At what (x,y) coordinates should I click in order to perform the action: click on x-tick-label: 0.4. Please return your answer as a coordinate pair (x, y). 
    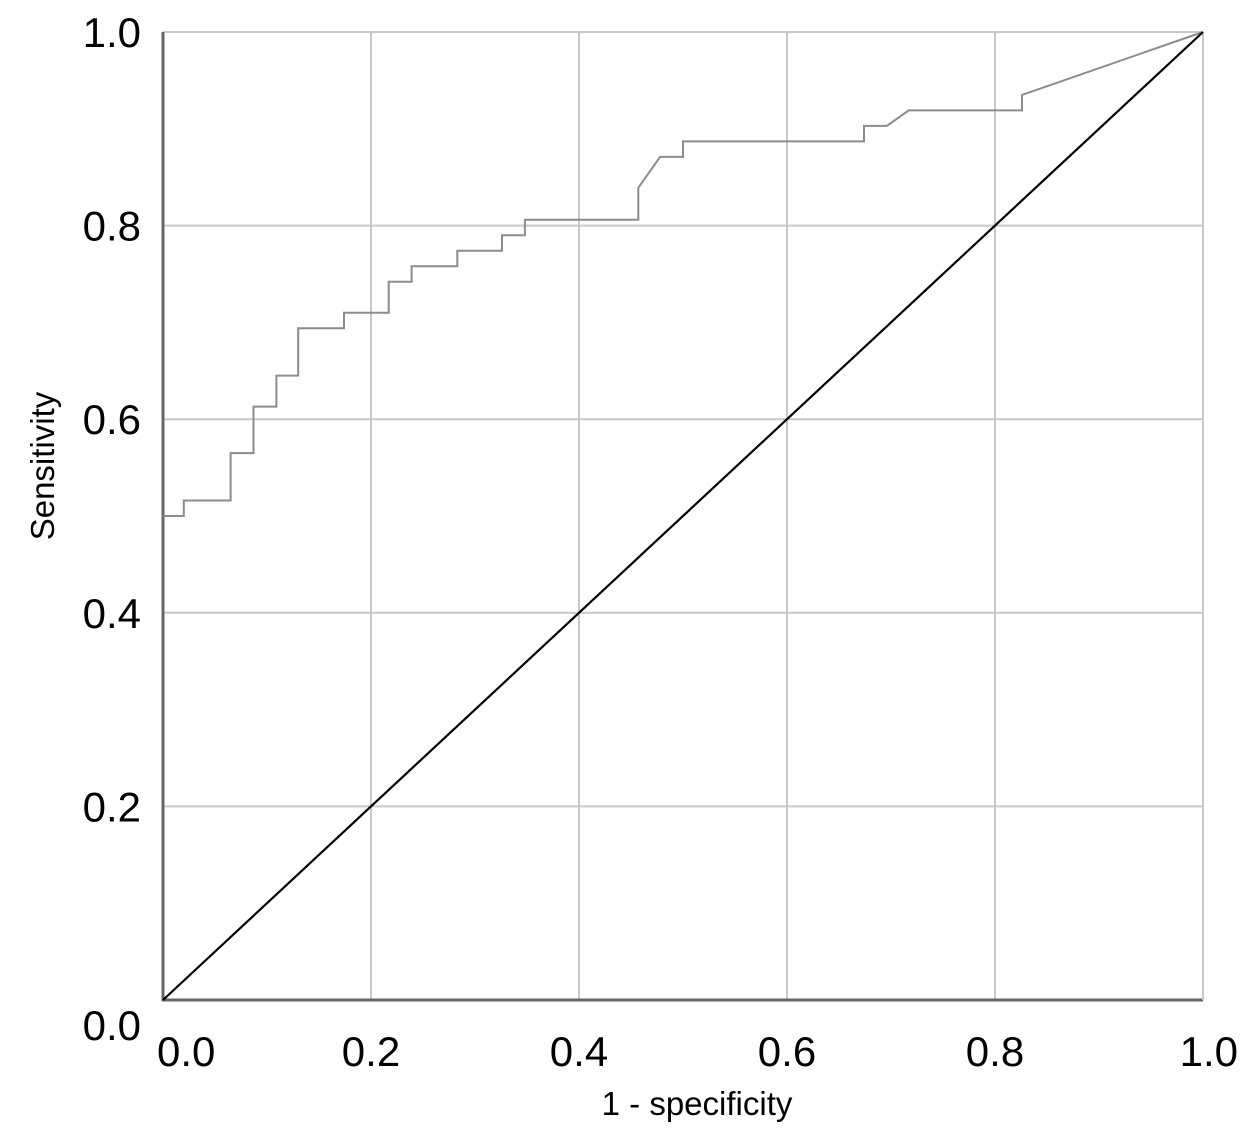
    Looking at the image, I should click on (579, 1051).